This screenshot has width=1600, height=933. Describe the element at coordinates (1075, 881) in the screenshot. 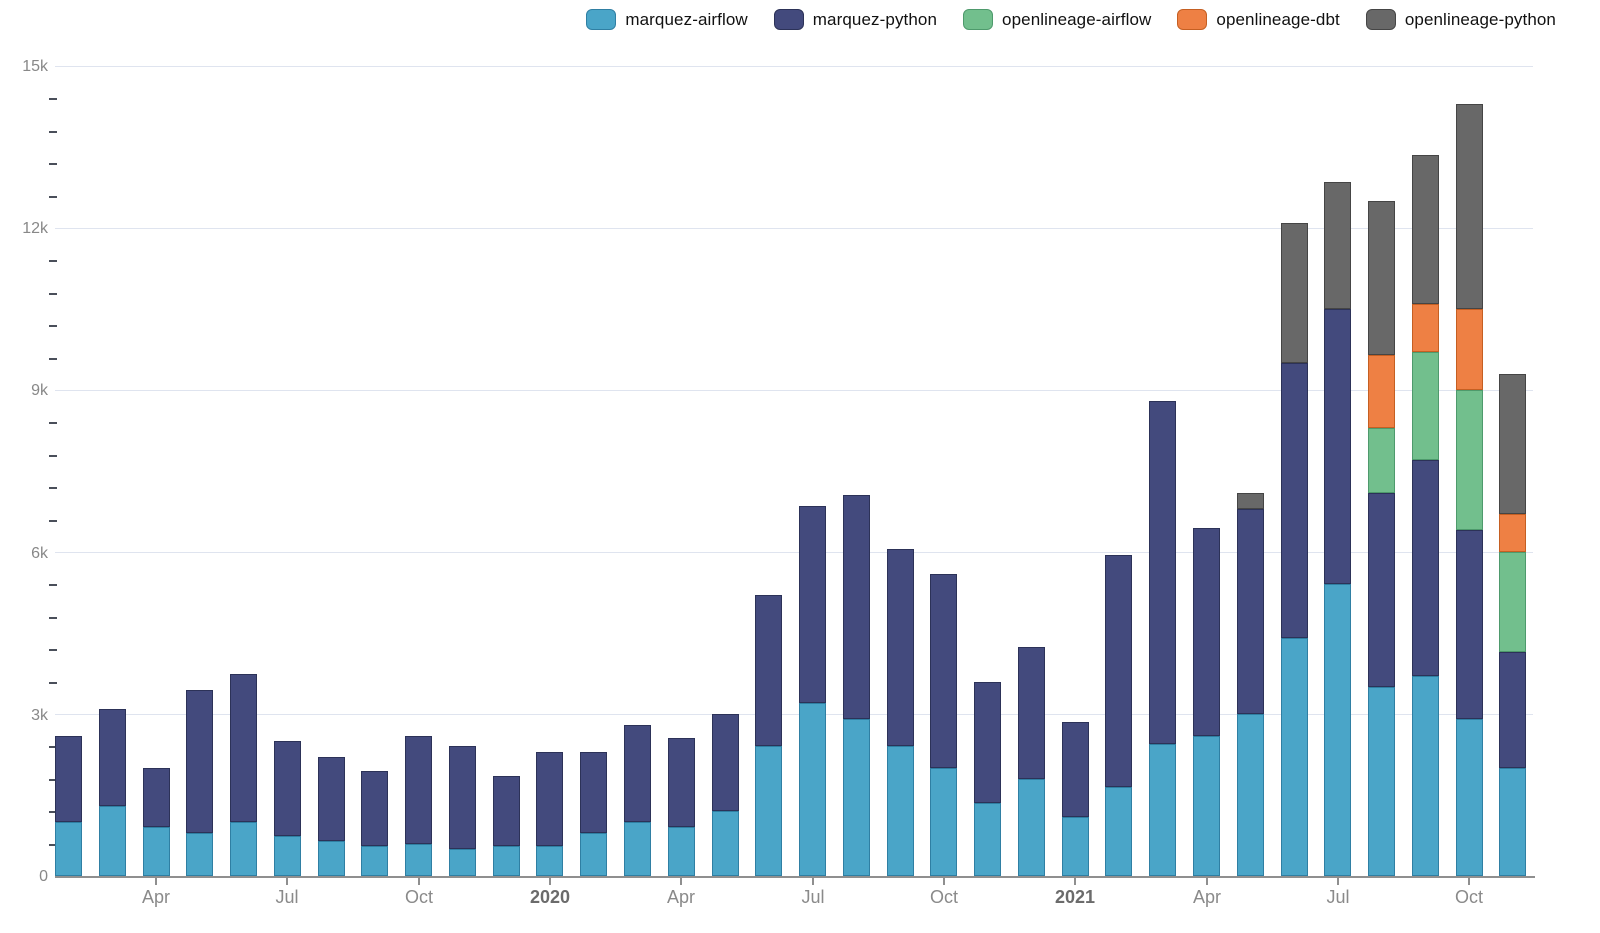

I see `x-tick` at that location.